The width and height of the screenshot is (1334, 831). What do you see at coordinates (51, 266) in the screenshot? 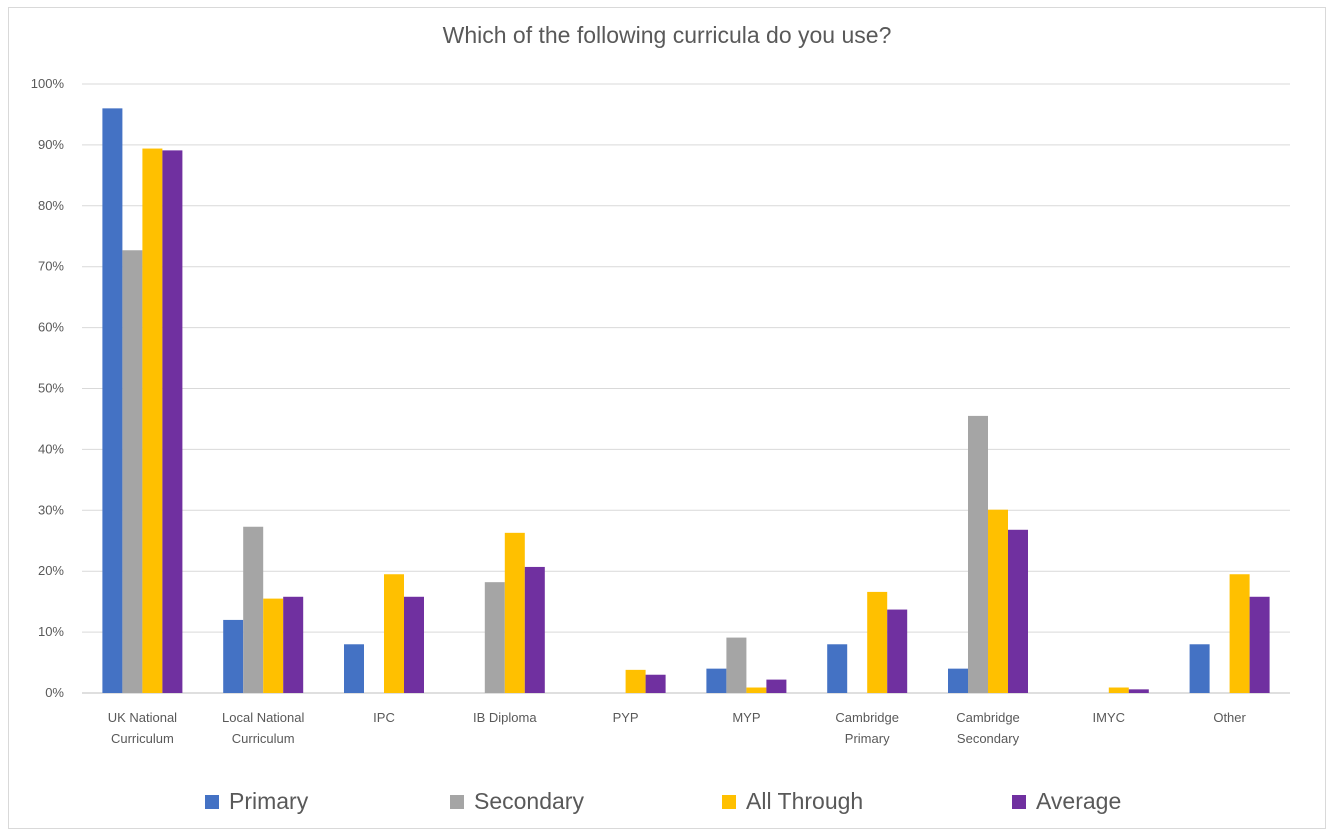
I see `y-tick-label: 70%` at bounding box center [51, 266].